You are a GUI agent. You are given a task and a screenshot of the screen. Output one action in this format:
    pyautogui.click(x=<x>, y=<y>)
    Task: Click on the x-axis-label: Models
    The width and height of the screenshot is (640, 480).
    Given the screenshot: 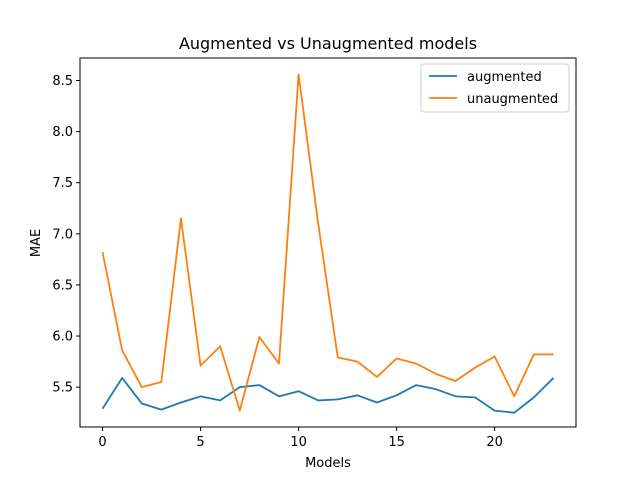 What is the action you would take?
    pyautogui.click(x=328, y=463)
    